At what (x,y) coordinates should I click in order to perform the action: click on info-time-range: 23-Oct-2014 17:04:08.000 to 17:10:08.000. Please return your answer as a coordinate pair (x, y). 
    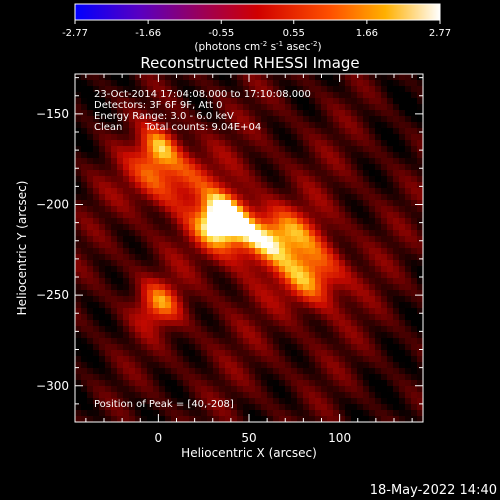
    Looking at the image, I should click on (202, 94).